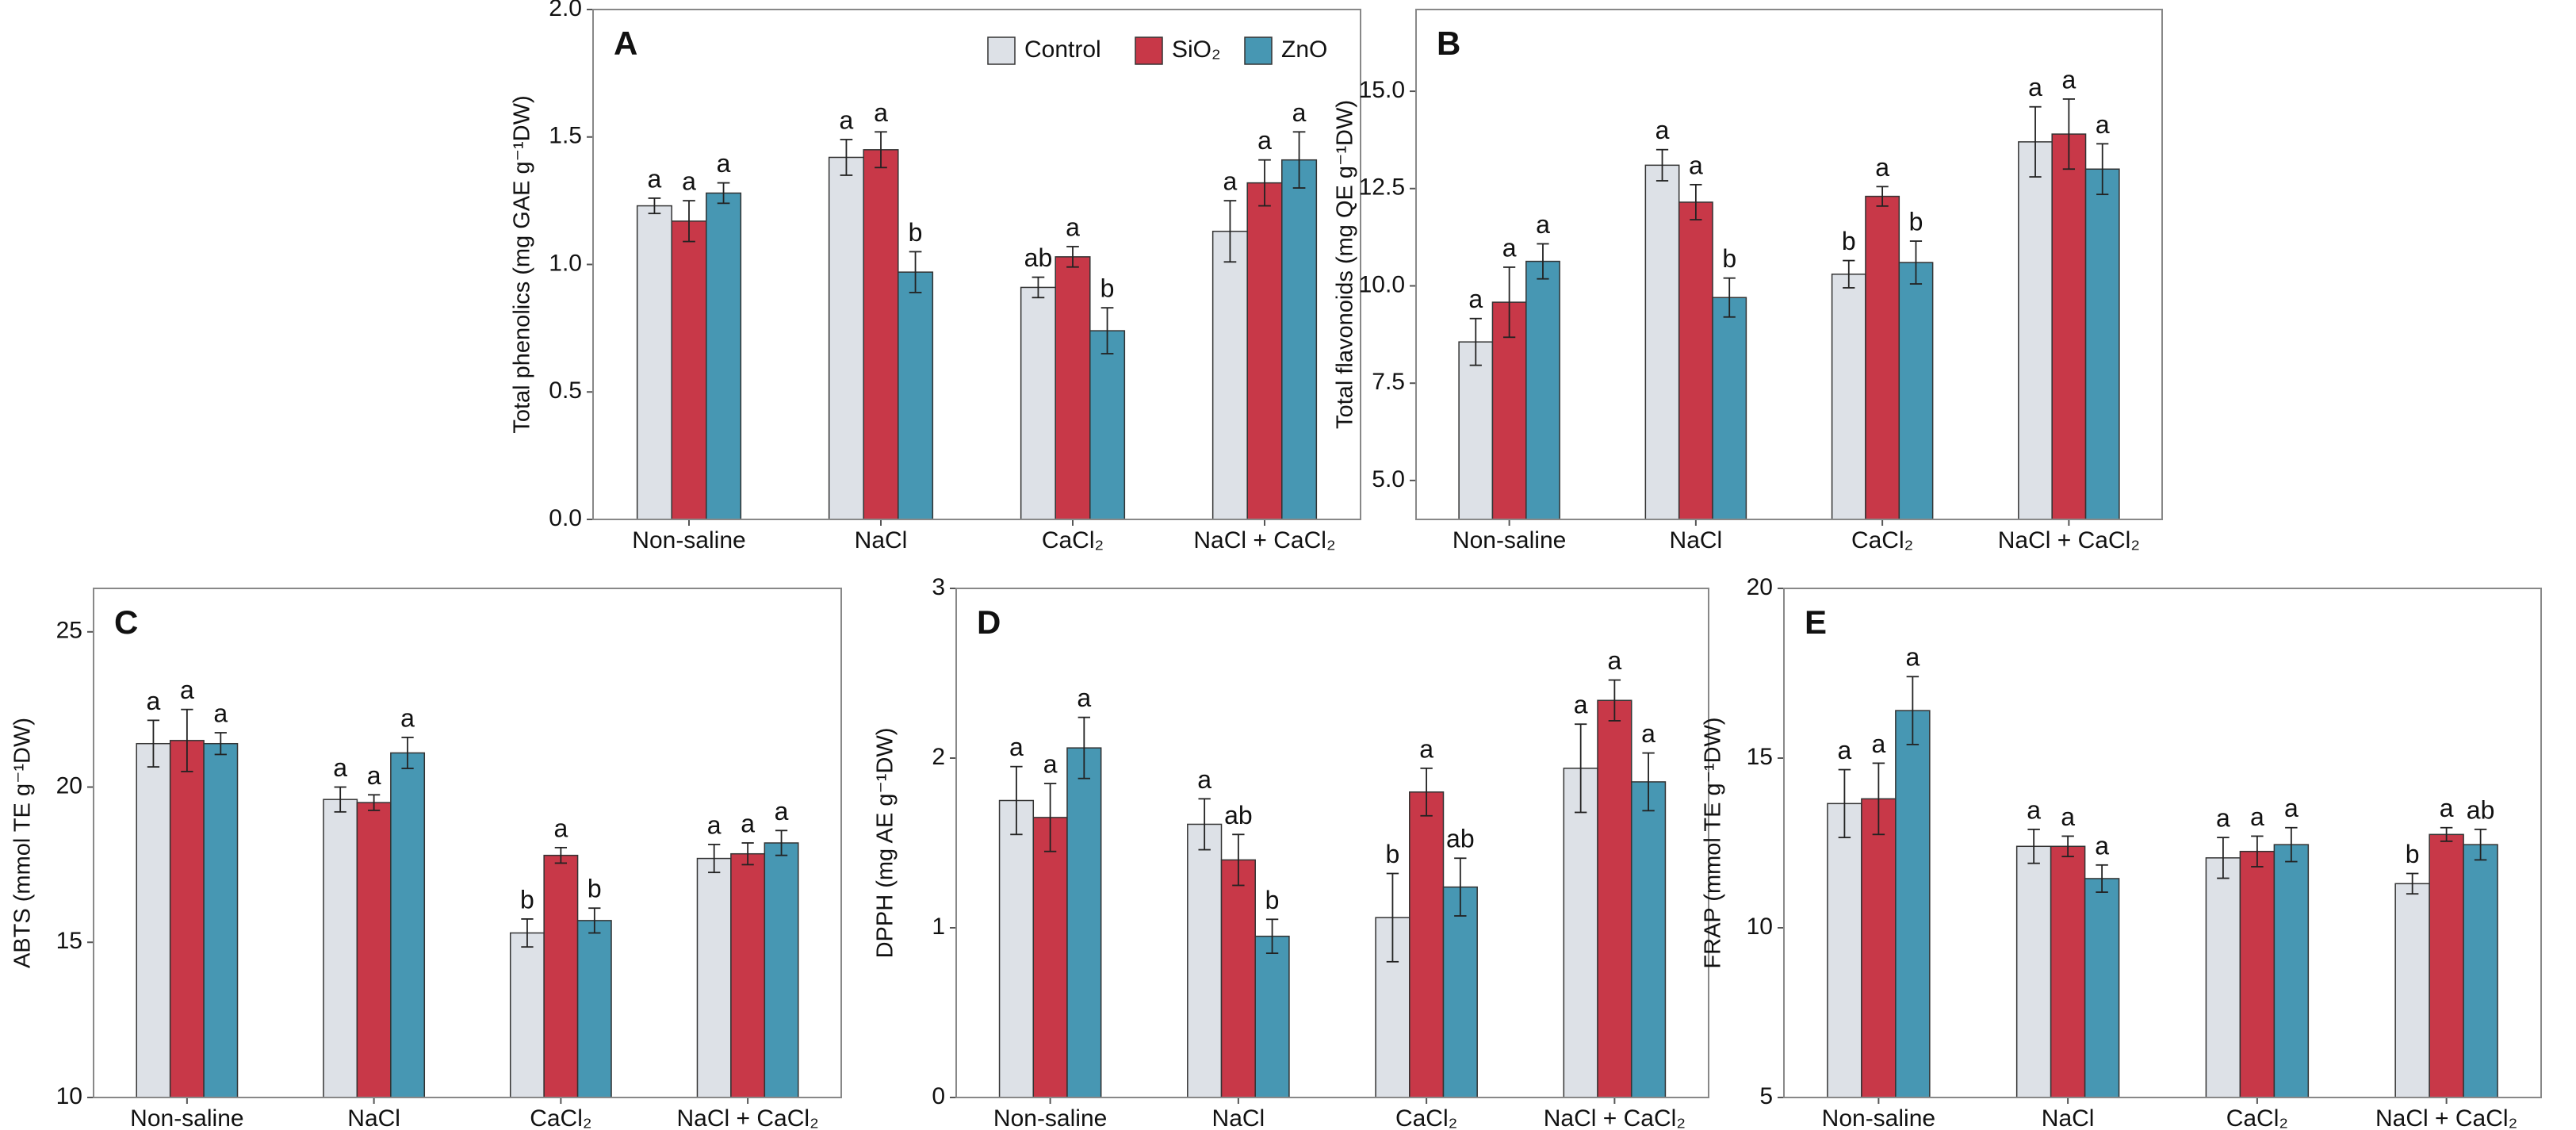  I want to click on y-tick-label: 0, so click(938, 1096).